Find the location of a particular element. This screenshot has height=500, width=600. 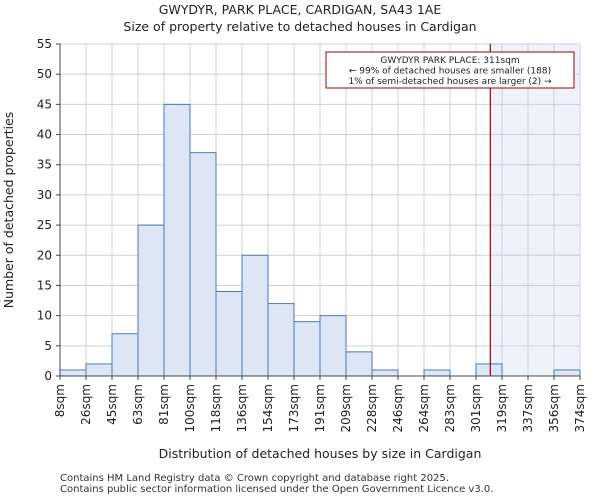

x-tick-label: 209sqm is located at coordinates (346, 408).